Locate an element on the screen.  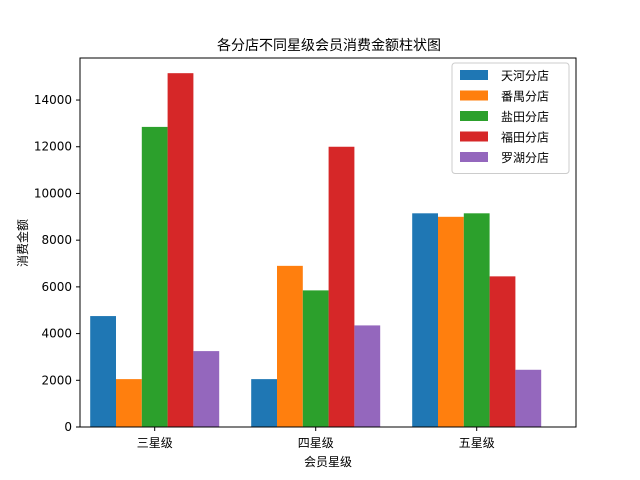
legend-label: 罗湖分店 is located at coordinates (525, 157).